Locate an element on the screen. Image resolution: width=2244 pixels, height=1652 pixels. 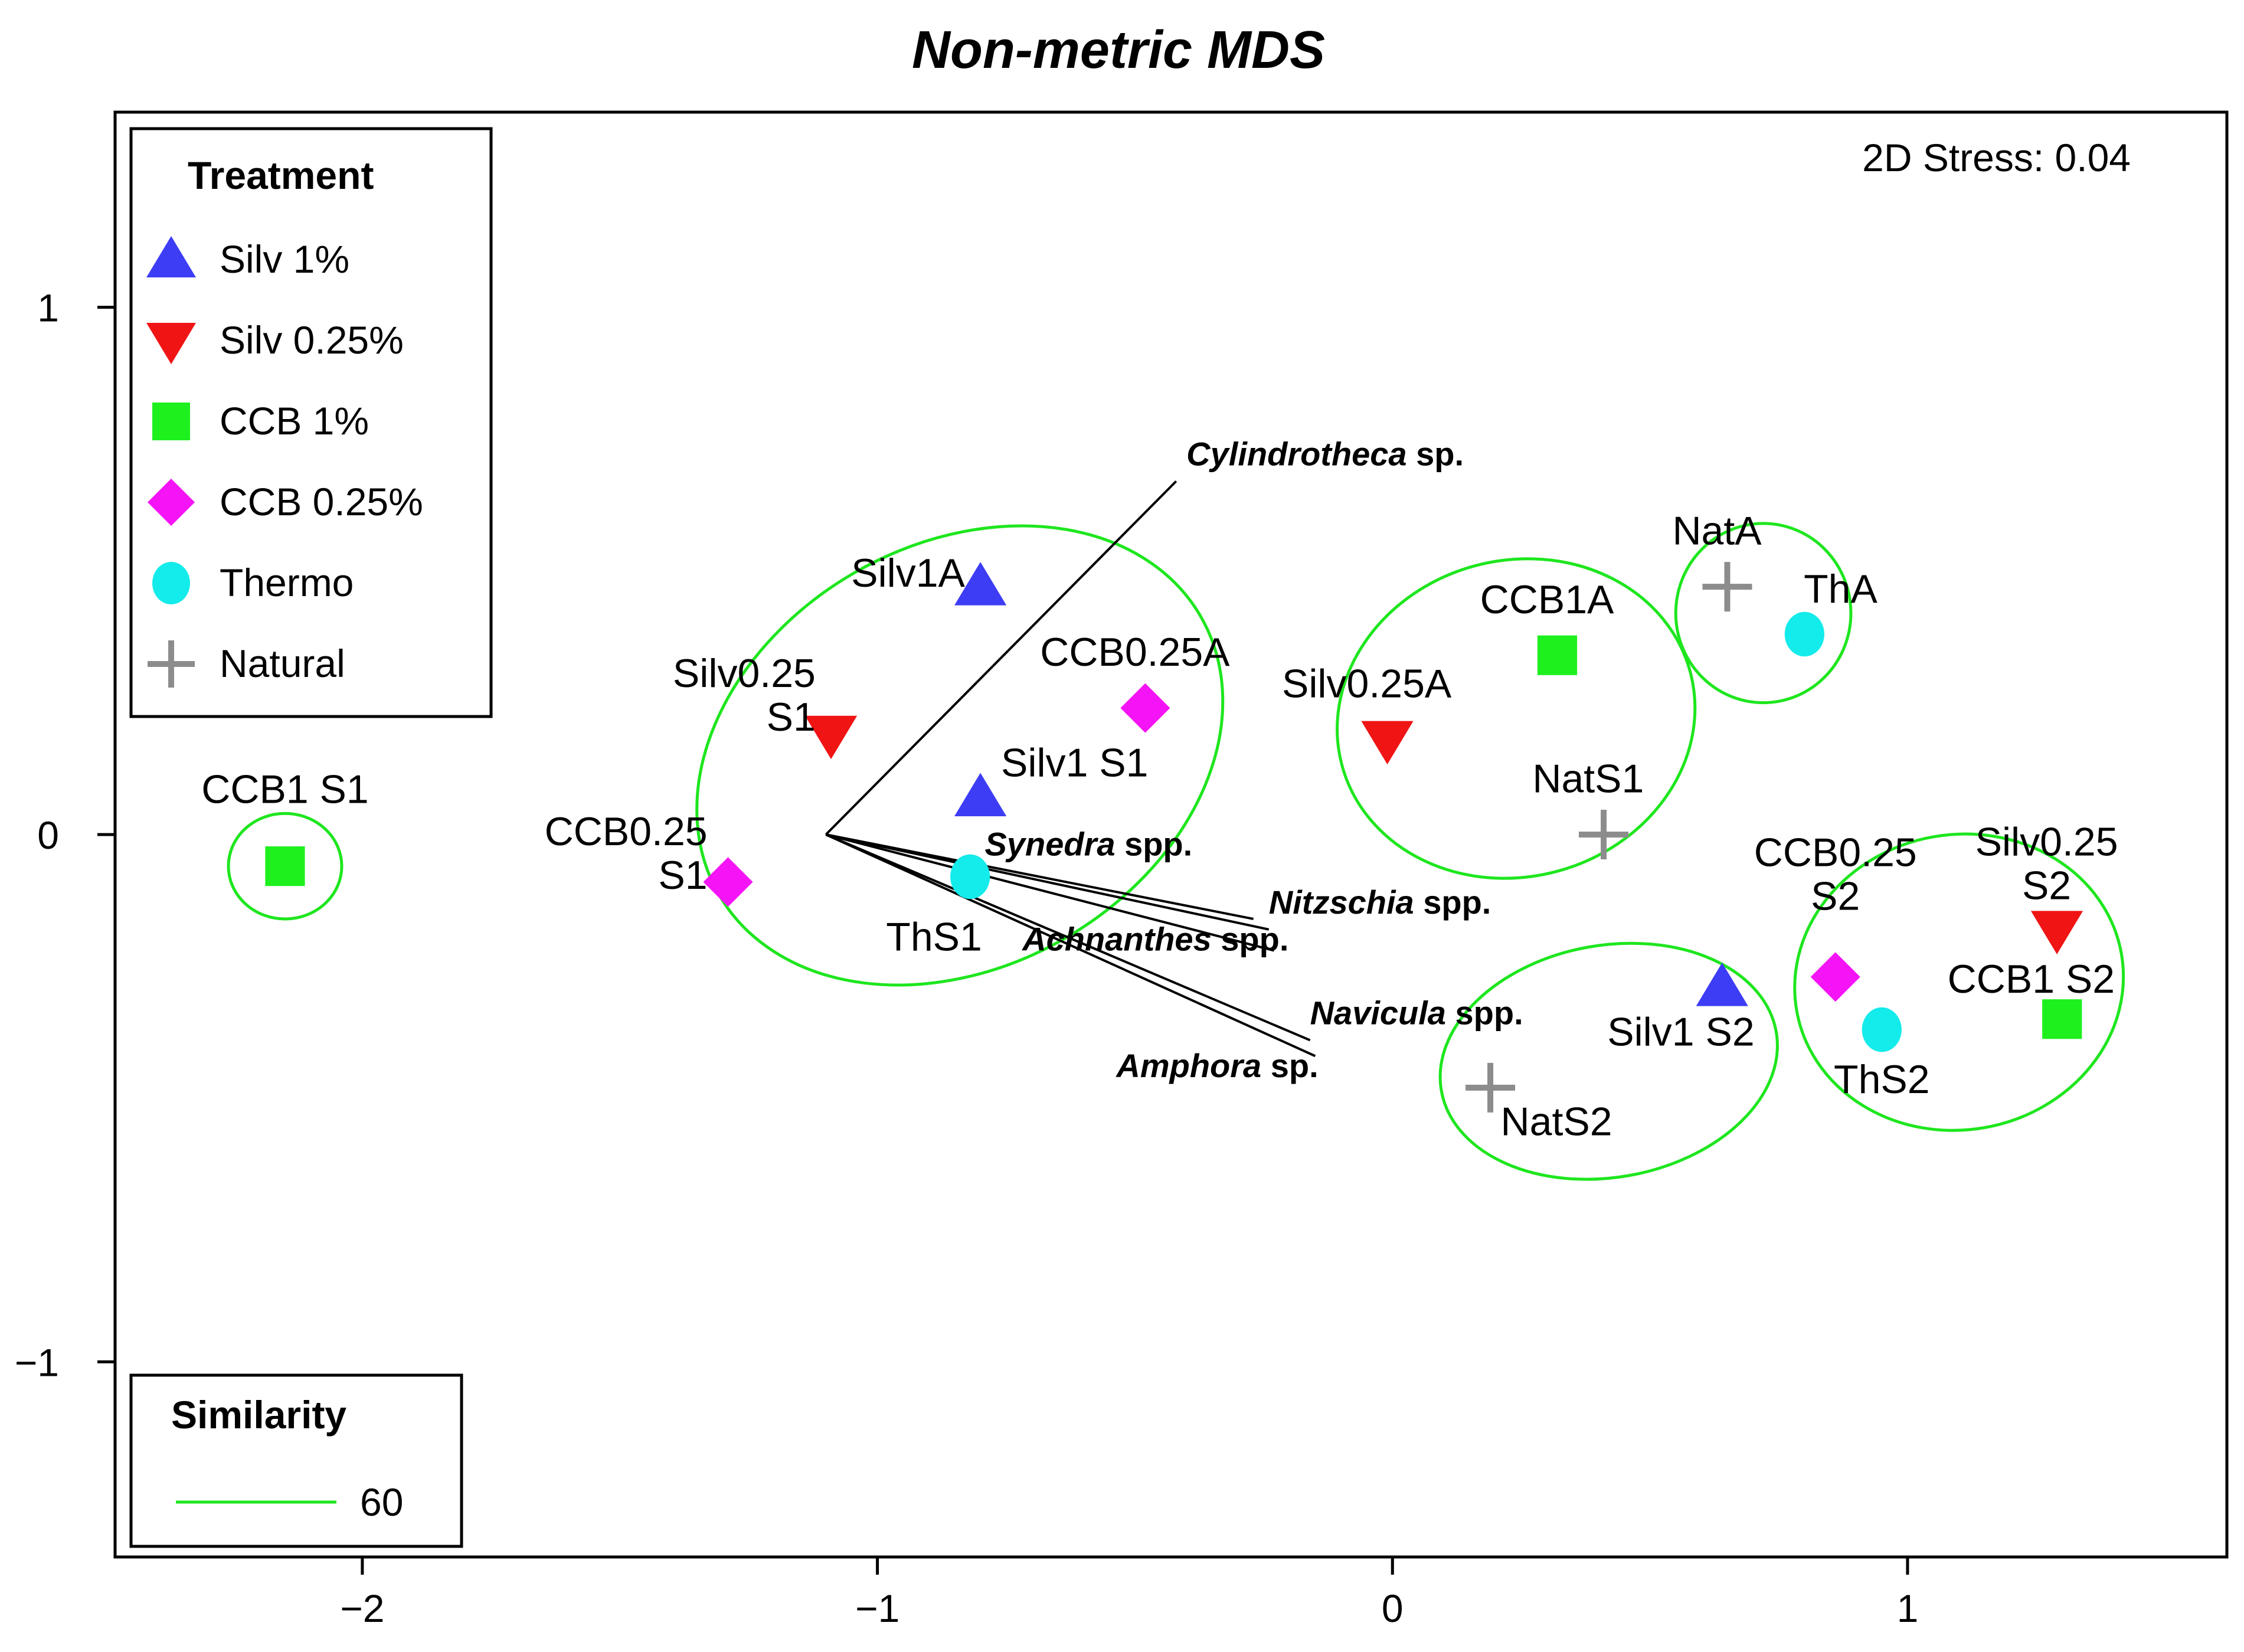
point-label: ThS2 is located at coordinates (1882, 1080).